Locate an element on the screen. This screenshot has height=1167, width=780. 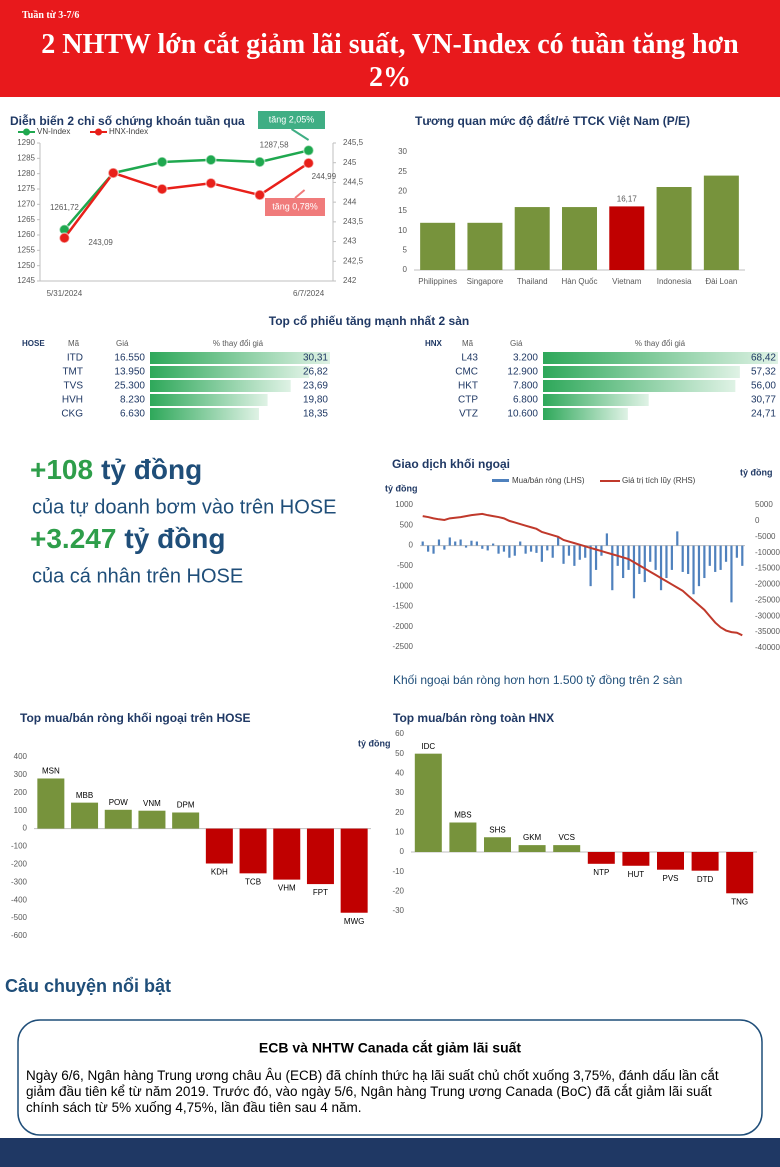
y-tick-label: 1270 is located at coordinates (26, 203).